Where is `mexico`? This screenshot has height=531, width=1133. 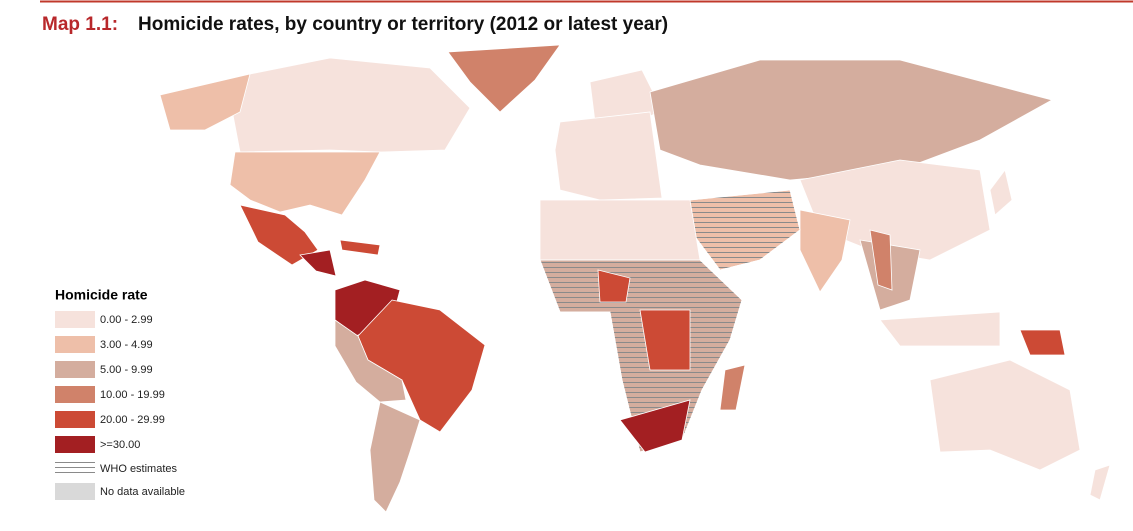 mexico is located at coordinates (279, 235).